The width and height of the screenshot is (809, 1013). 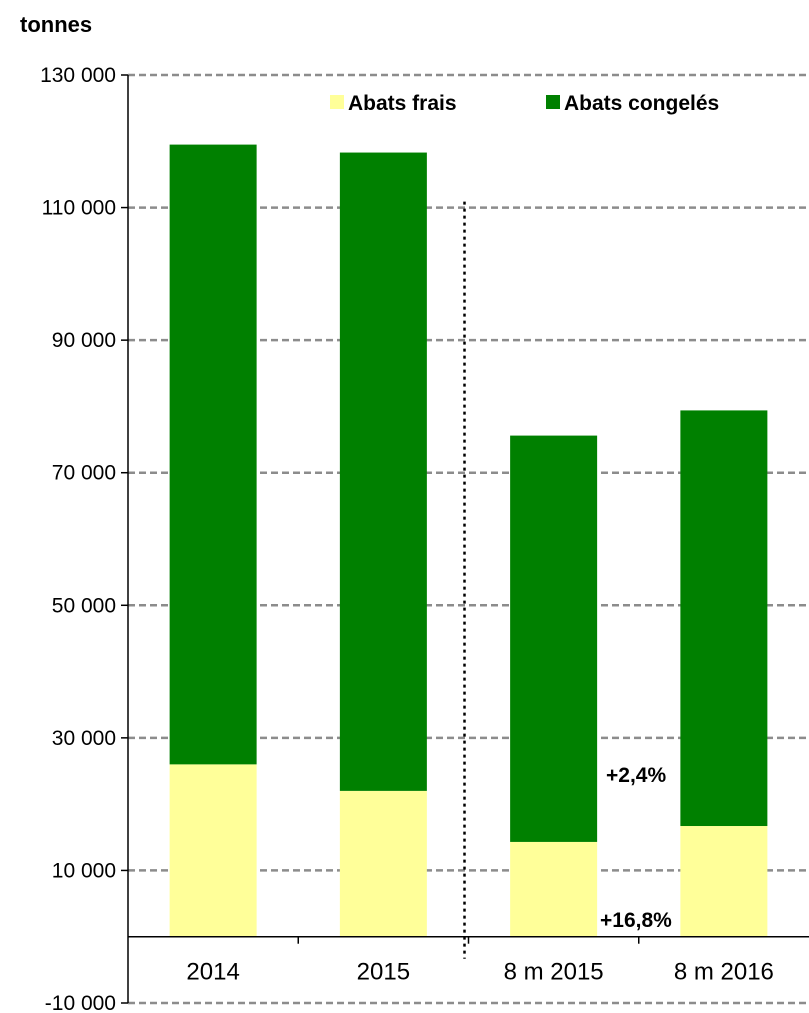 What do you see at coordinates (636, 848) in the screenshot?
I see `annotations: +2,4% +16,8%` at bounding box center [636, 848].